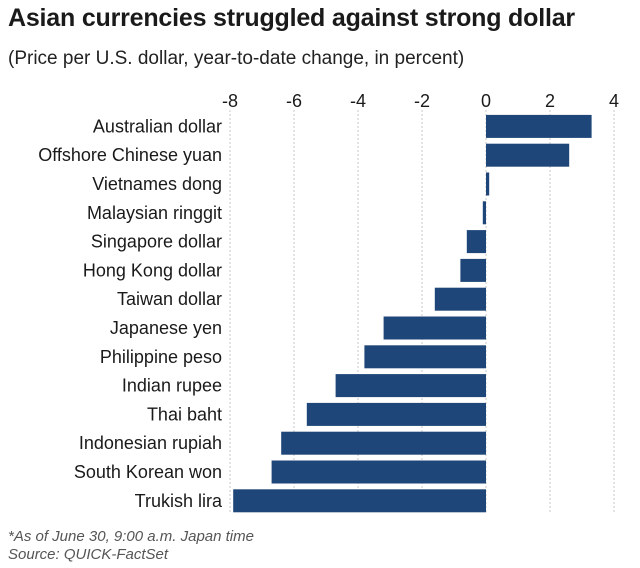  Describe the element at coordinates (152, 270) in the screenshot. I see `category-label: Hong Kong dollar` at that location.